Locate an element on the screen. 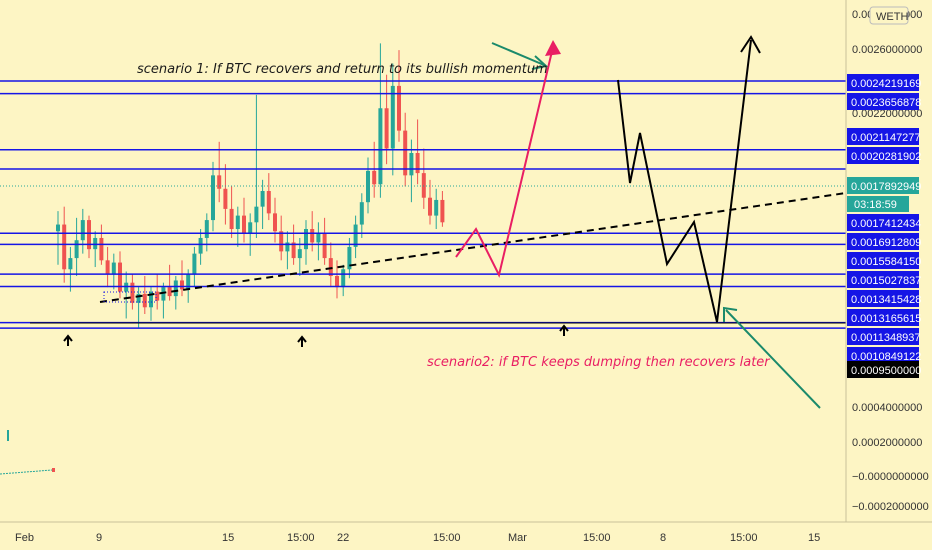 This screenshot has height=550, width=932. time-axis: Feb 9 15 15:00 22 15:00 Mar 15:00 8 15:00 15 is located at coordinates (417, 538).